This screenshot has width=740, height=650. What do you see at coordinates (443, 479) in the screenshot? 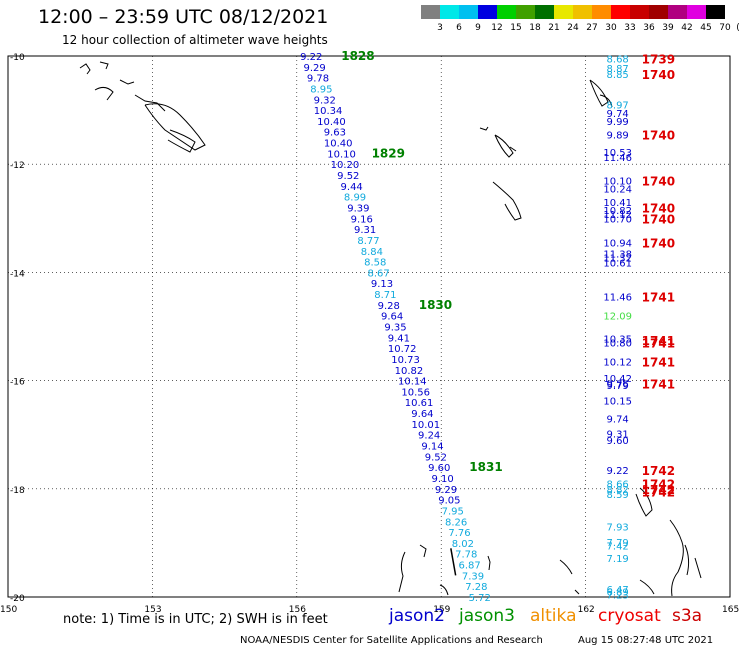
I see `swh-value-track1: 9.10` at bounding box center [443, 479].